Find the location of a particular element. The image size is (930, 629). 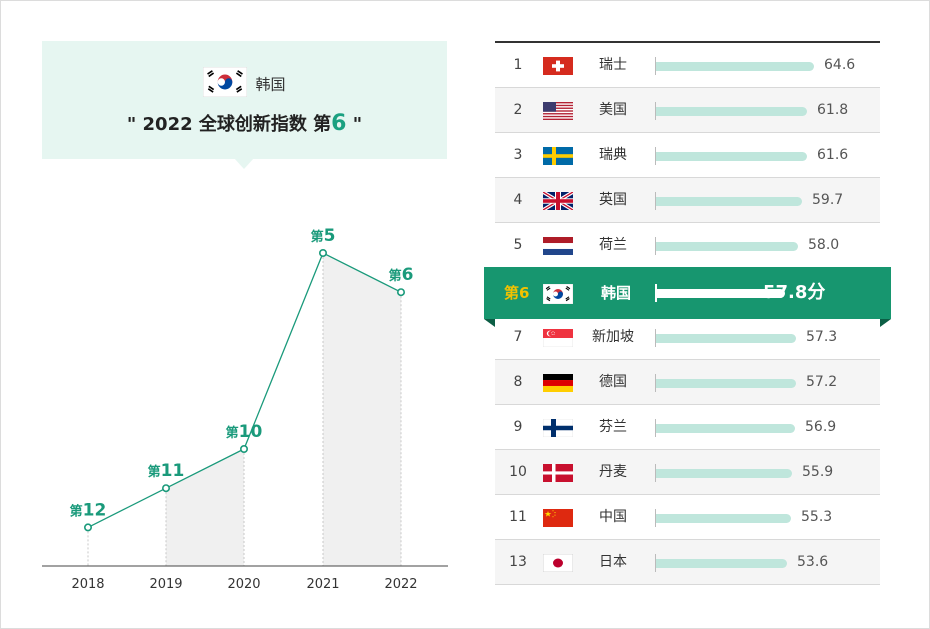

row-value: 57.8分 is located at coordinates (794, 292).